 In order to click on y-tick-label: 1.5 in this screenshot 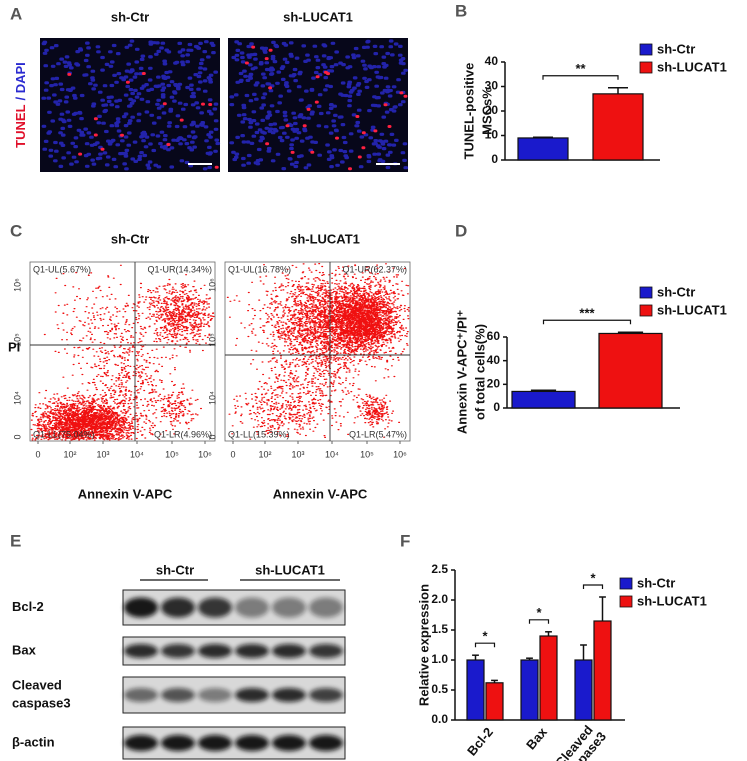, I will do `click(439, 629)`.